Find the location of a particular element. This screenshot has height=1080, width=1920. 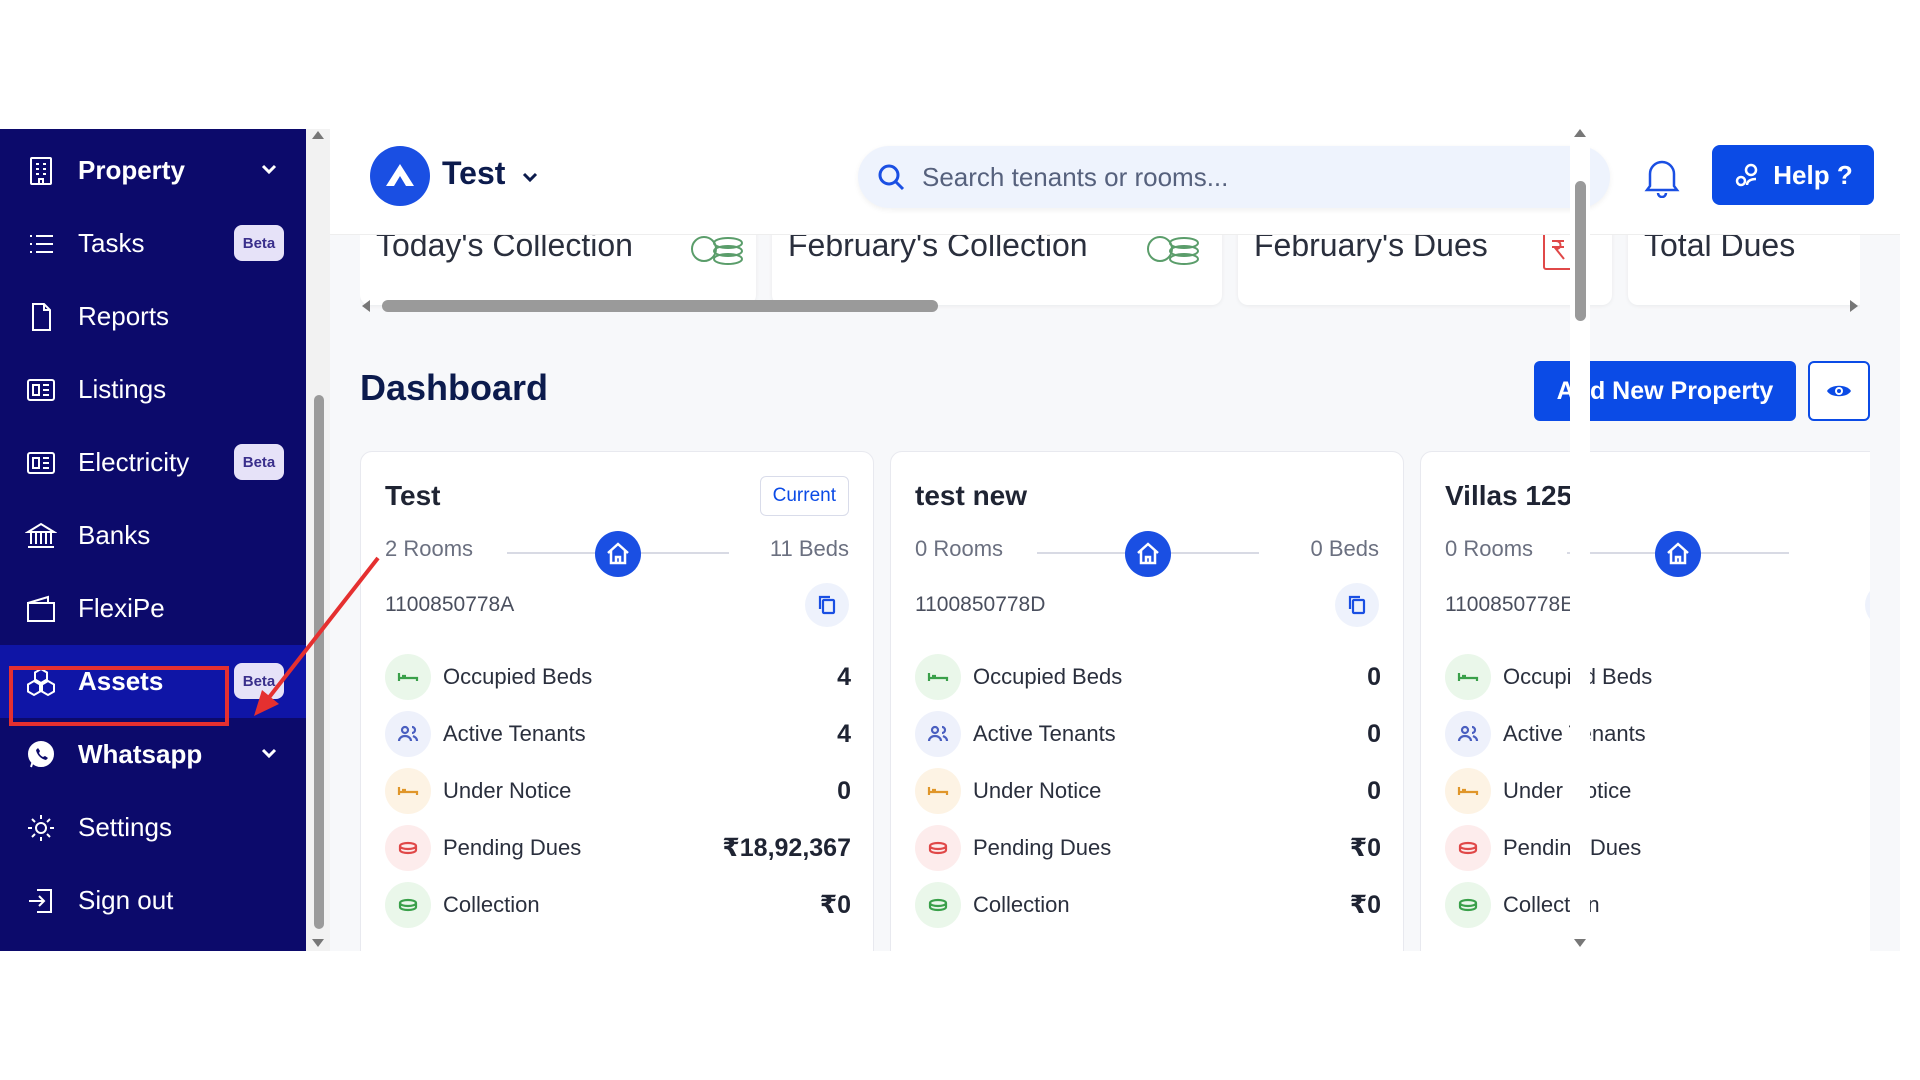

bed-icon is located at coordinates (1468, 677).